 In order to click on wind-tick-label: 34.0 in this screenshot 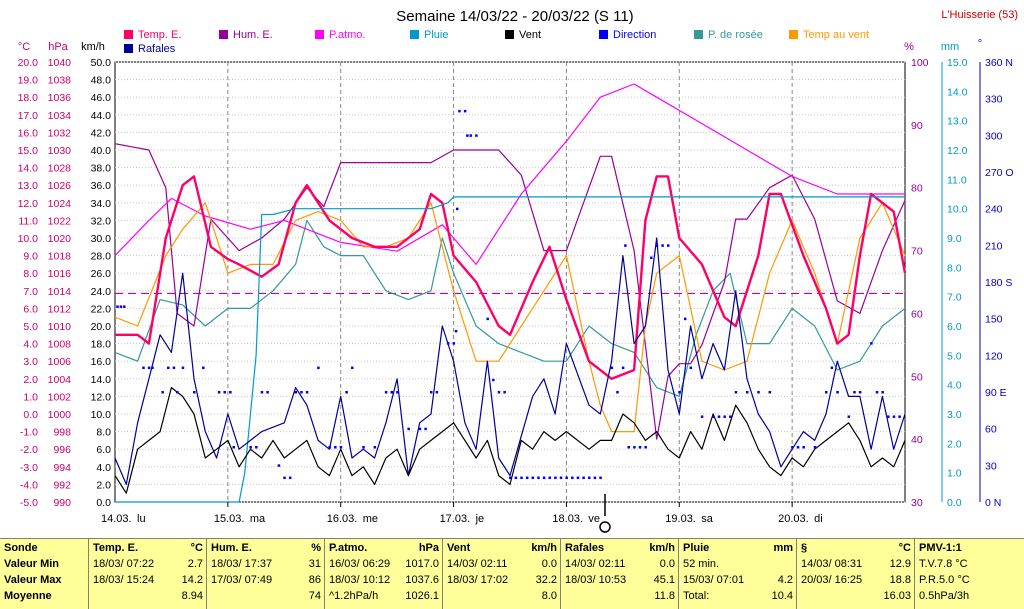, I will do `click(101, 204)`.